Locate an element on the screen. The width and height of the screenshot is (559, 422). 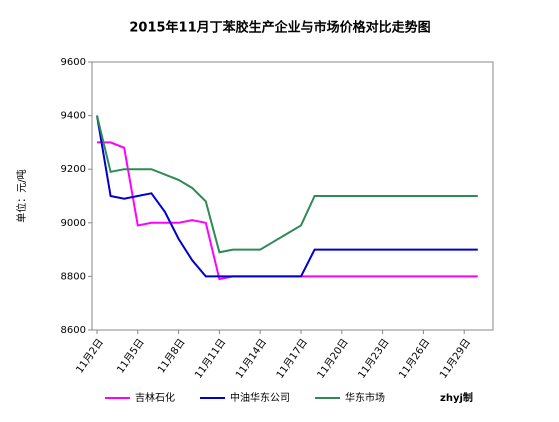
chart-title: 2015年11月丁苯胶生产企业与市场价格对比走势图 is located at coordinates (279, 28).